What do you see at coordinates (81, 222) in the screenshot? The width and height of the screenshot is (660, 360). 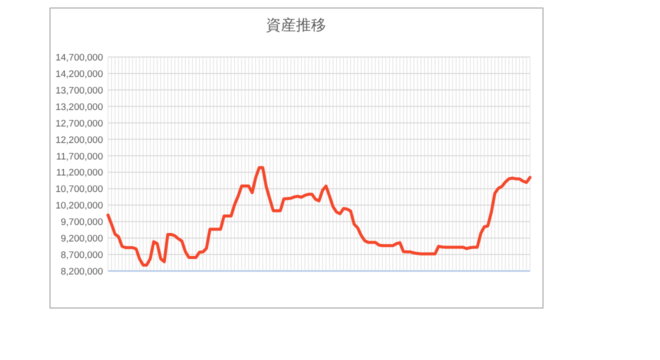 I see `y-tick-label: 9,700,000` at bounding box center [81, 222].